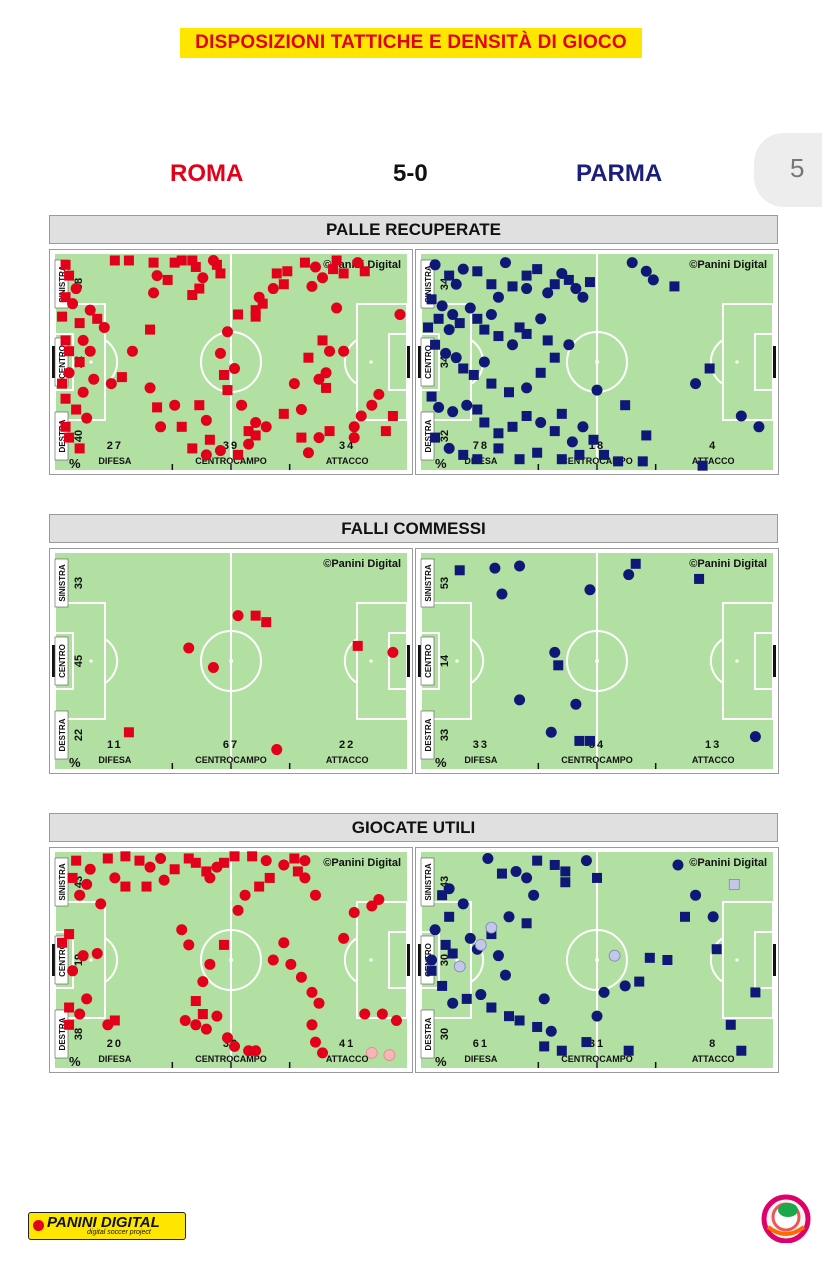 This screenshot has height=1276, width=822. Describe the element at coordinates (115, 1044) in the screenshot. I see `depth-value-difesa: 20` at that location.